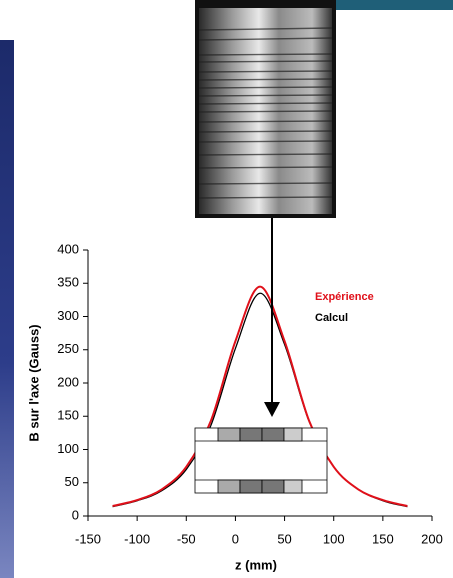 This screenshot has width=453, height=578. What do you see at coordinates (186, 538) in the screenshot?
I see `x-tick-label: -50` at bounding box center [186, 538].